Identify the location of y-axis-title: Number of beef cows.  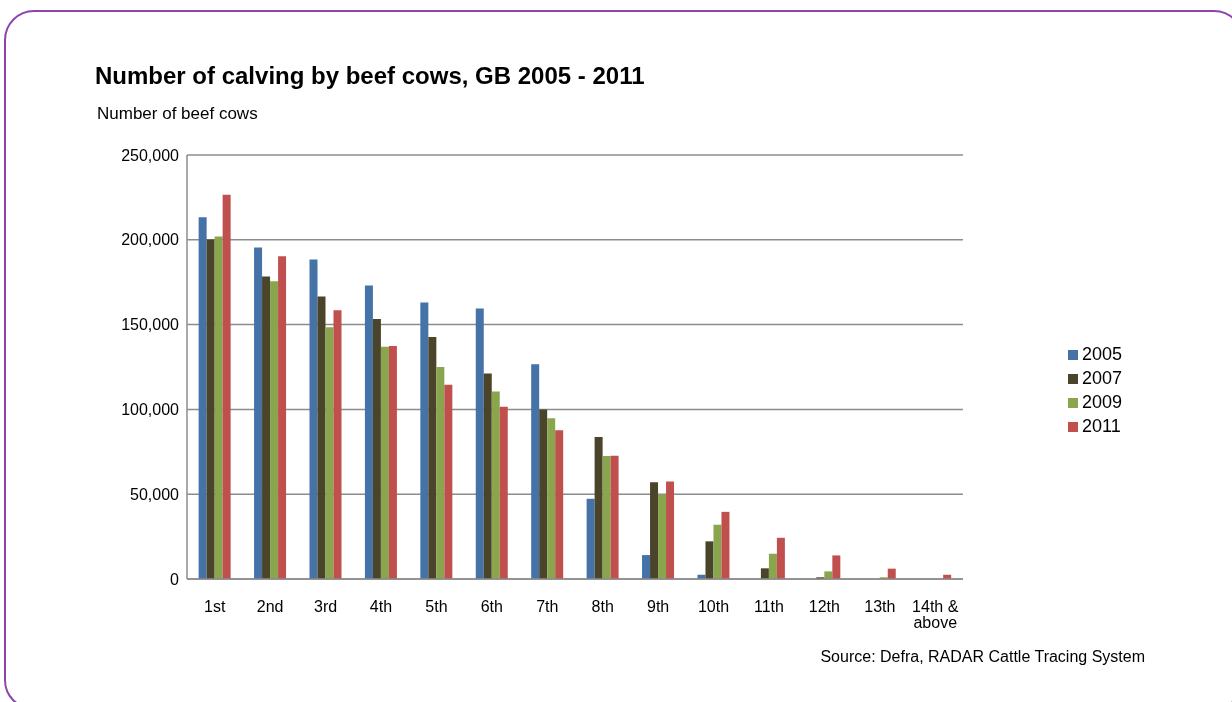
(177, 114).